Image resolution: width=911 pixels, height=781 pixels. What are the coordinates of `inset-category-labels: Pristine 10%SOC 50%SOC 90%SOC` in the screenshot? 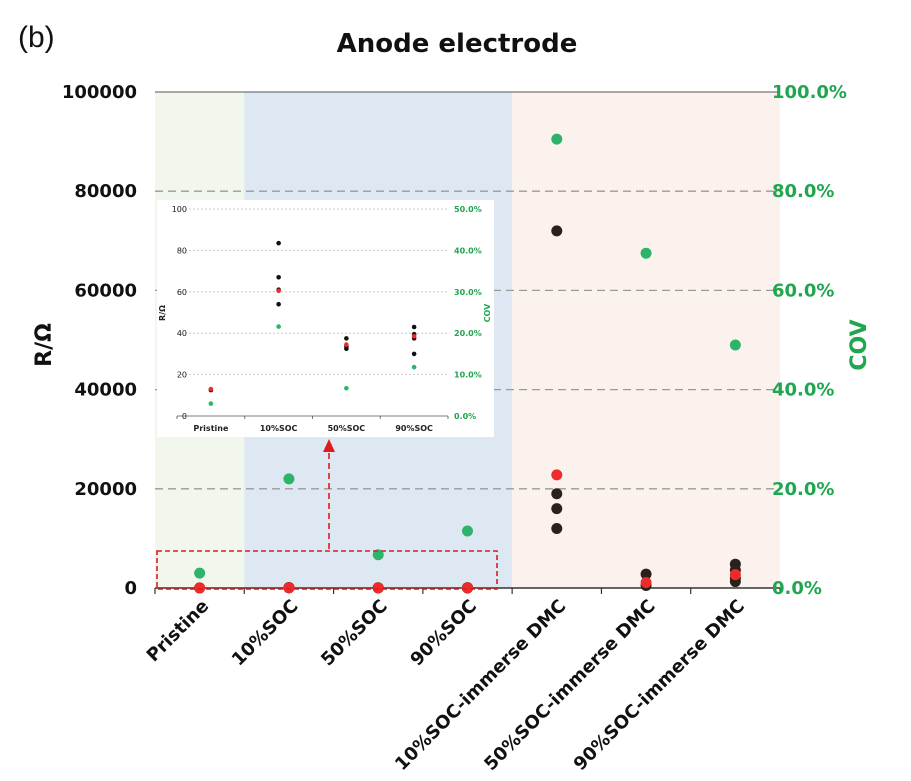 It's located at (313, 428).